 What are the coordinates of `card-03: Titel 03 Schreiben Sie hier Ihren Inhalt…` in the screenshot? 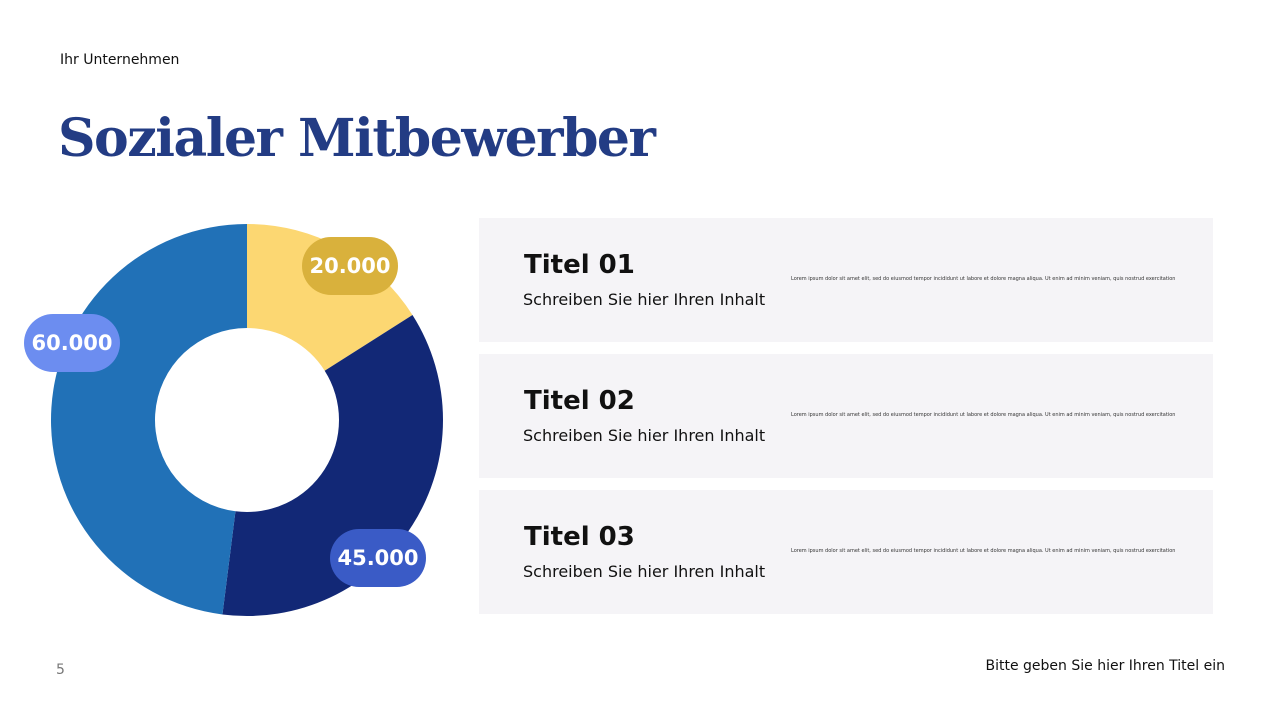 It's located at (846, 552).